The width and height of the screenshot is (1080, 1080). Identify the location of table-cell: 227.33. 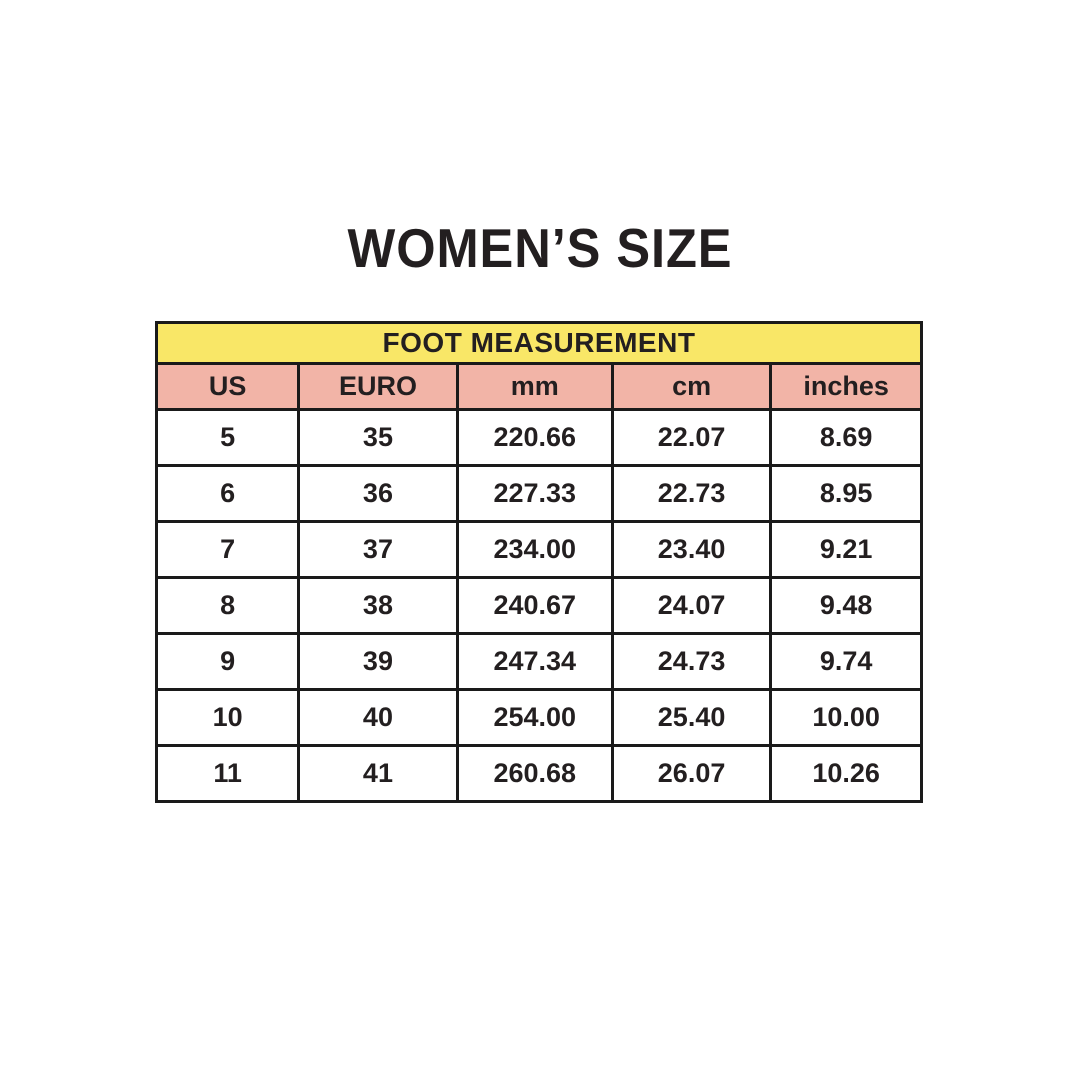
(534, 493).